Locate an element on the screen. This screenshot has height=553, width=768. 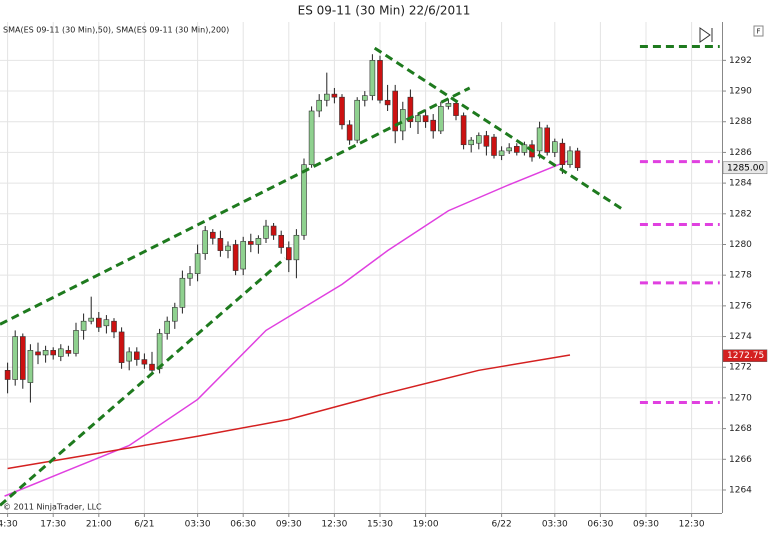
x-tick-label: 6/22 is located at coordinates (501, 525).